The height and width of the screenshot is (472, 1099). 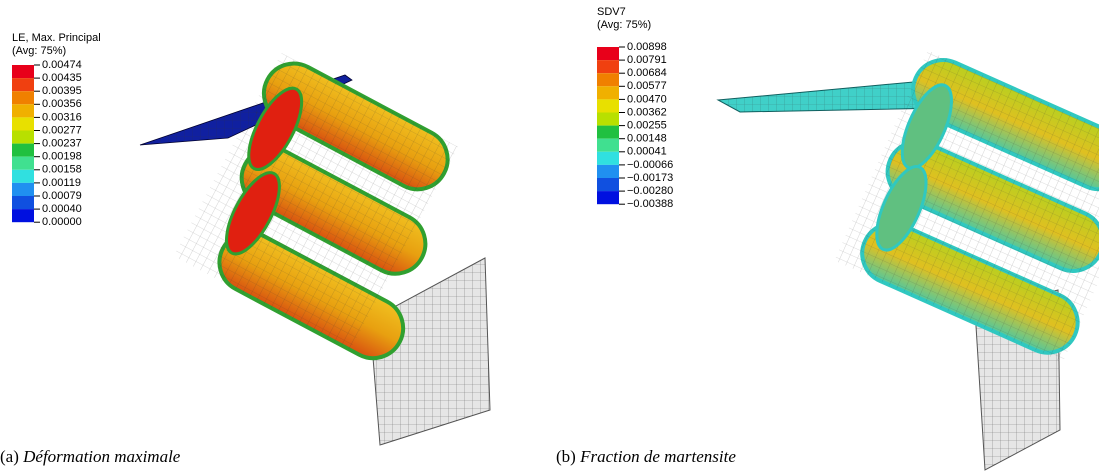 What do you see at coordinates (650, 178) in the screenshot?
I see `legend-level: −0.00173` at bounding box center [650, 178].